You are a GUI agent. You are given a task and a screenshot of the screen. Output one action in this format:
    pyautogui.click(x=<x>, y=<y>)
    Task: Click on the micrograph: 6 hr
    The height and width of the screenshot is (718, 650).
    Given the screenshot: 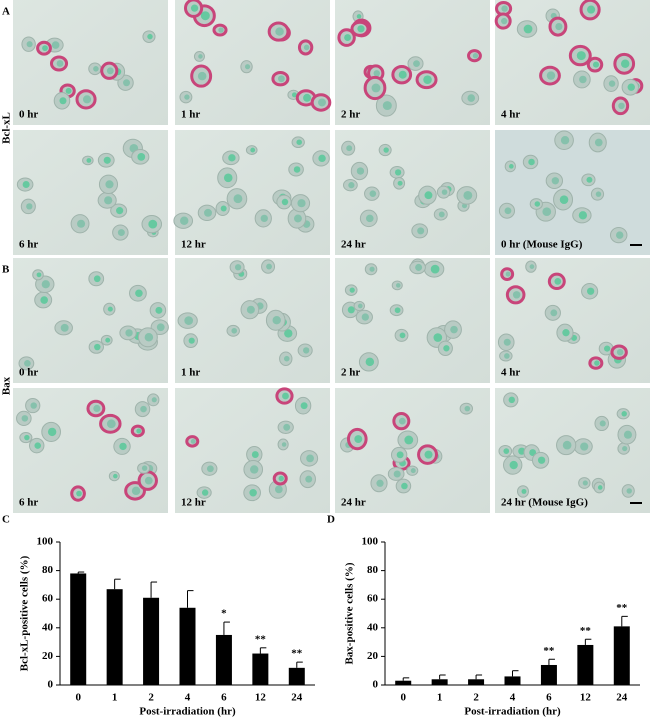 What is the action you would take?
    pyautogui.click(x=90, y=192)
    